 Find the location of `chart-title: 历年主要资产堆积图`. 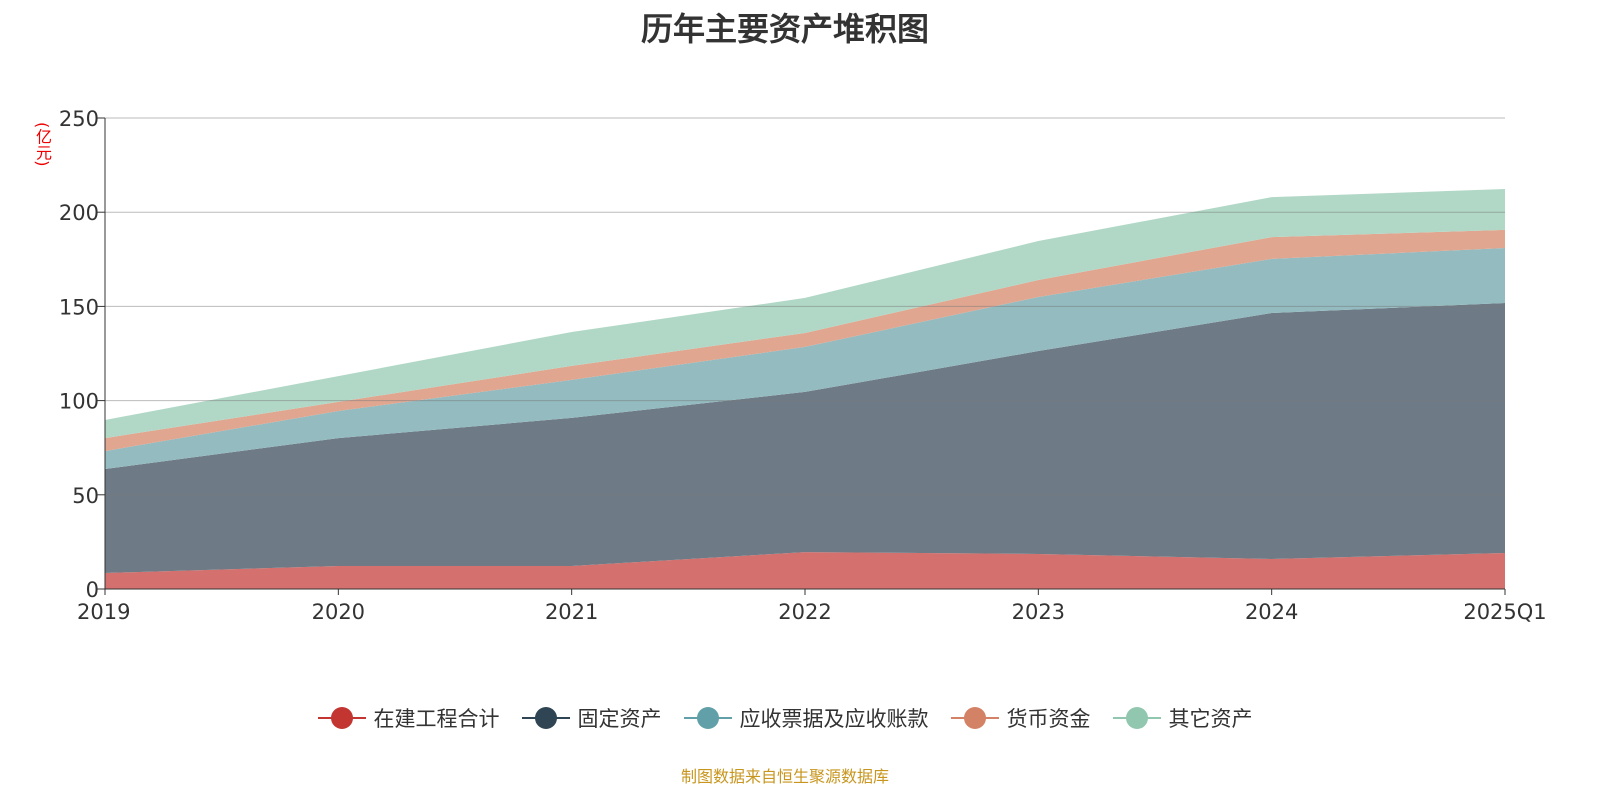

chart-title: 历年主要资产堆积图 is located at coordinates (784, 29).